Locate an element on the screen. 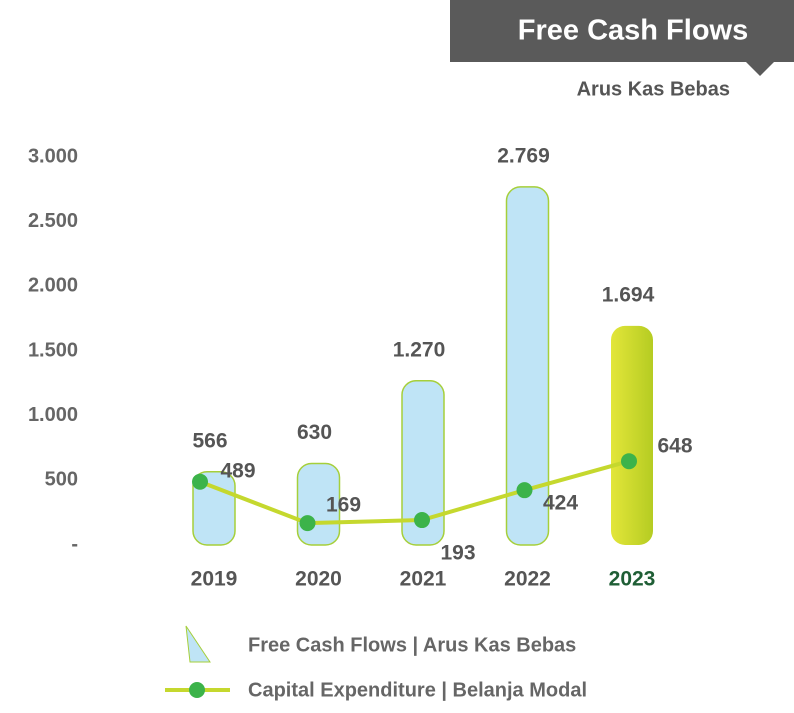  y-tick-label: 500 is located at coordinates (61, 480).